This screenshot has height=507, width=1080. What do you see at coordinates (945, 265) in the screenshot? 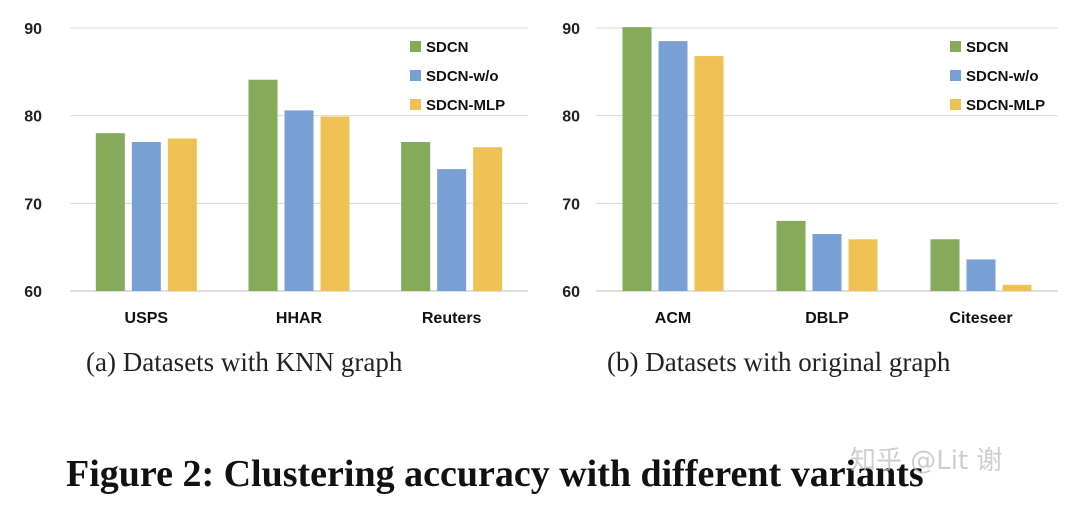
I see `chart-b-bar-citeseer-sdcn` at bounding box center [945, 265].